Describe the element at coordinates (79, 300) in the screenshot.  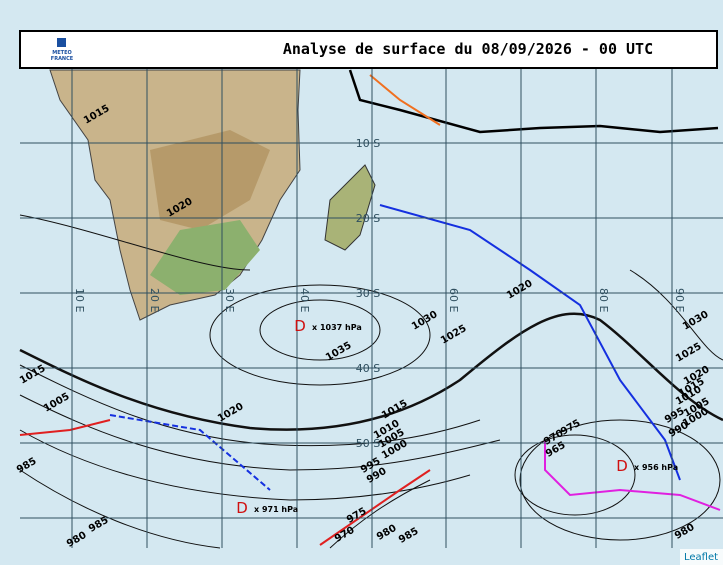
I see `longitude-label: 10 E` at that location.